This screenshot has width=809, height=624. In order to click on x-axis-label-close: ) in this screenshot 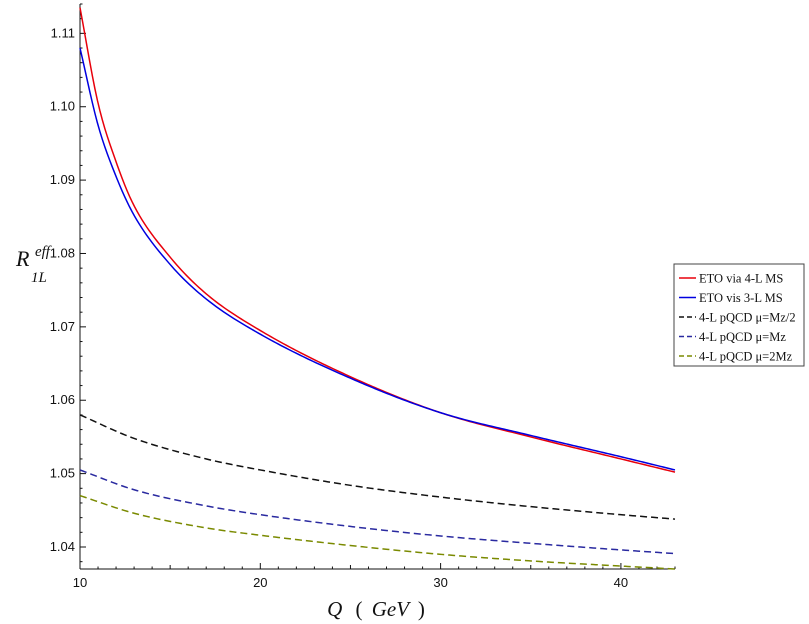, I will do `click(421, 609)`.